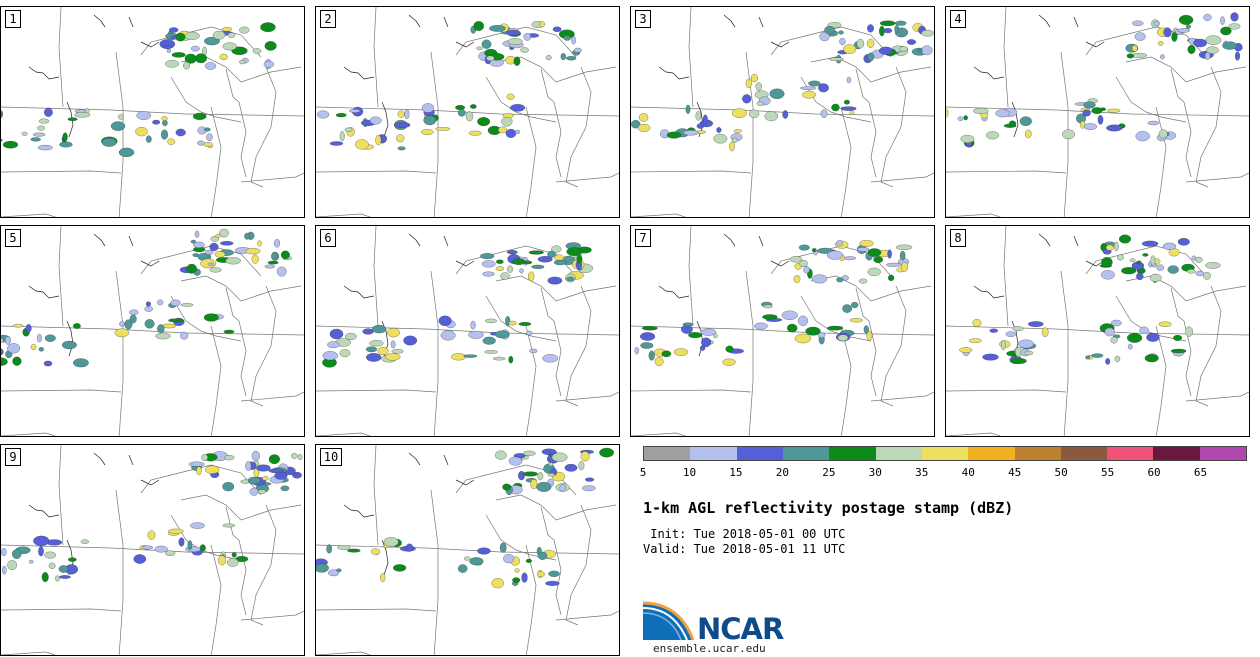  What do you see at coordinates (1107, 472) in the screenshot?
I see `colorbar-tick-label: 55` at bounding box center [1107, 472].